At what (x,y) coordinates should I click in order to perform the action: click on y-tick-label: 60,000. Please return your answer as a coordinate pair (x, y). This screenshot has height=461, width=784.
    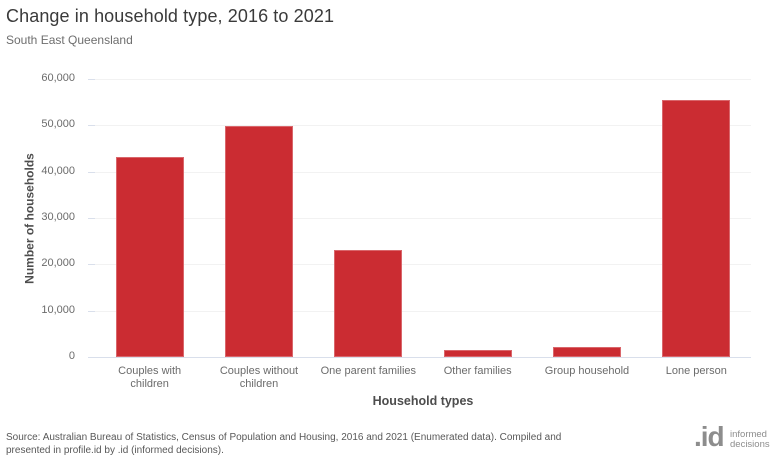
    Looking at the image, I should click on (58, 78).